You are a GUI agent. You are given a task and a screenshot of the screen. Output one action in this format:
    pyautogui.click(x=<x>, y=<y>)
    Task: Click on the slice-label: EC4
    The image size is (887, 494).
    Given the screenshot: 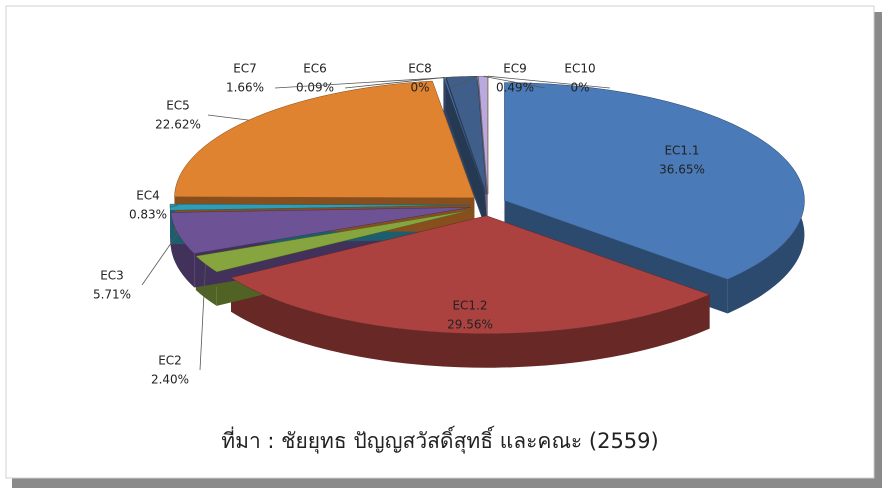 What is the action you would take?
    pyautogui.click(x=148, y=196)
    